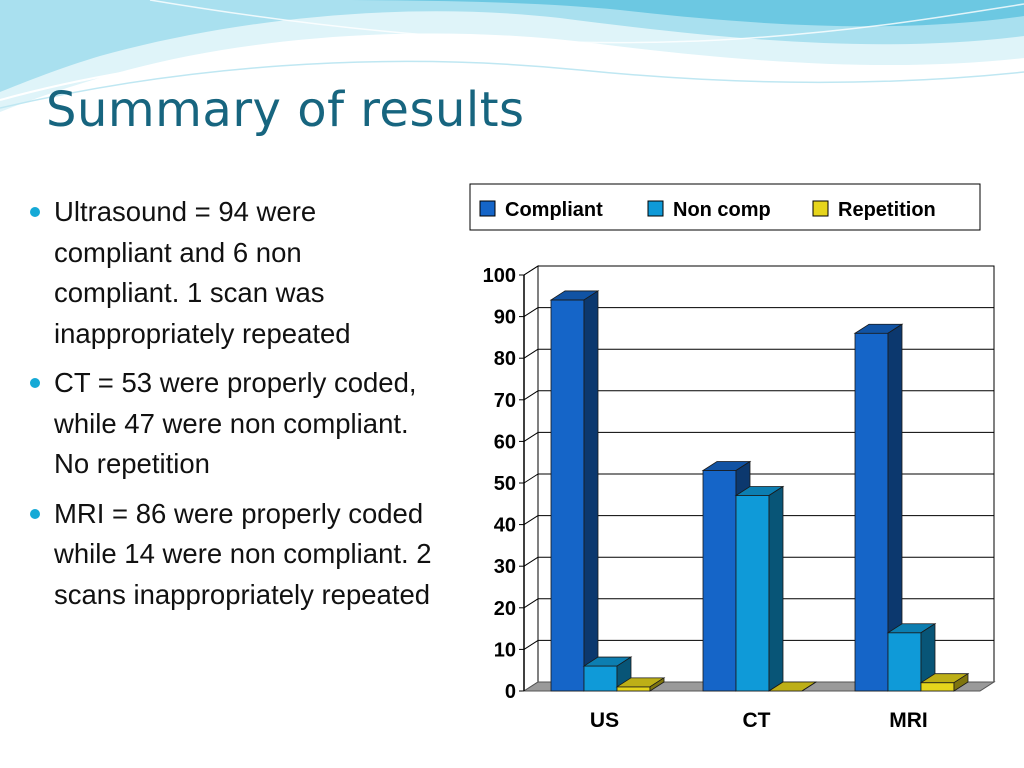 This screenshot has height=768, width=1024. I want to click on y-tick-label: 40, so click(505, 526).